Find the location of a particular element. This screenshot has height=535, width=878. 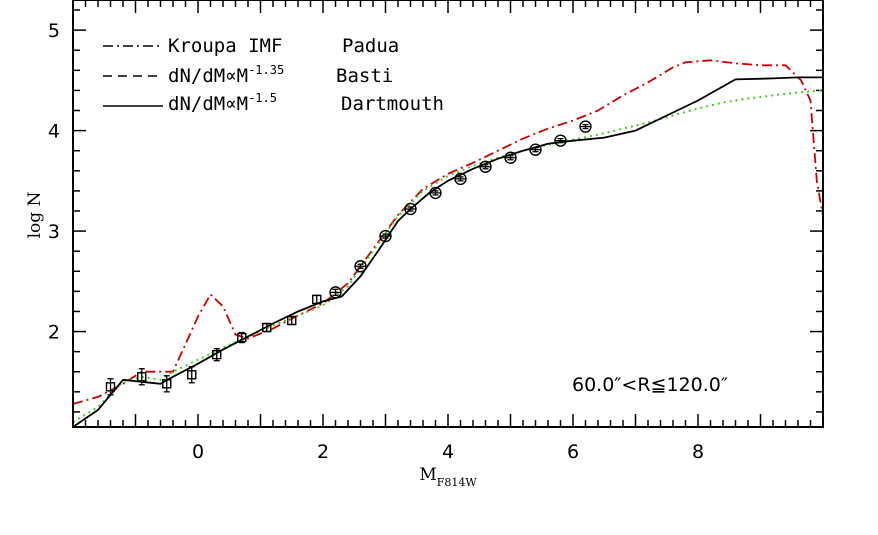

legend-entry-dartmouth: dN/dM∝M-1.5 Dartmouth is located at coordinates (273, 103).